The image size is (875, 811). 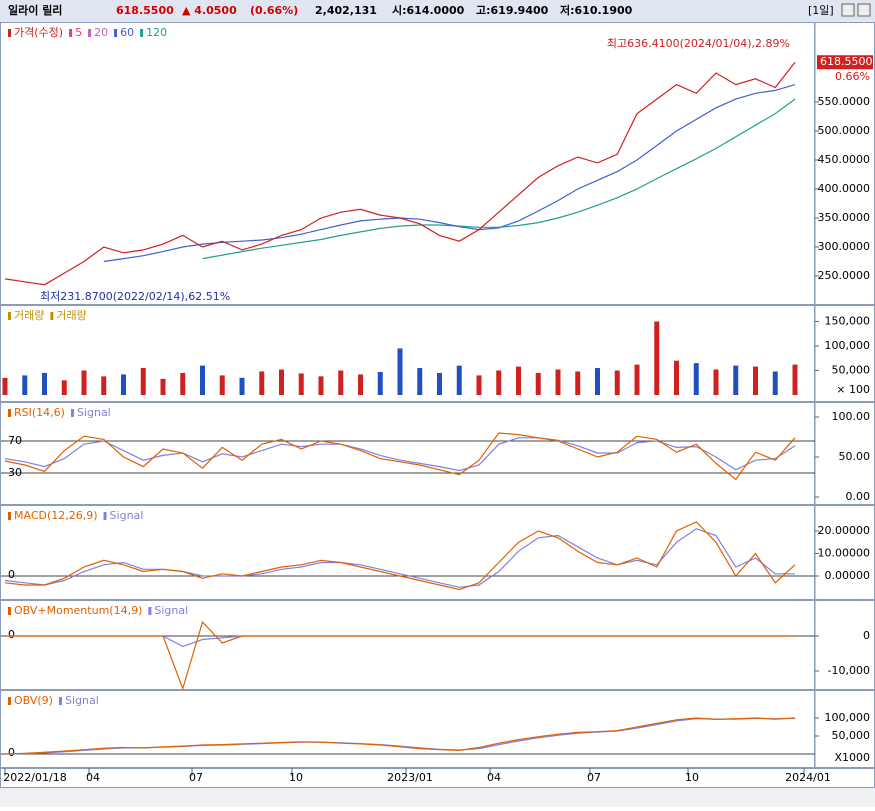 What do you see at coordinates (56, 515) in the screenshot?
I see `legend-label: MACD(12,26,9)` at bounding box center [56, 515].